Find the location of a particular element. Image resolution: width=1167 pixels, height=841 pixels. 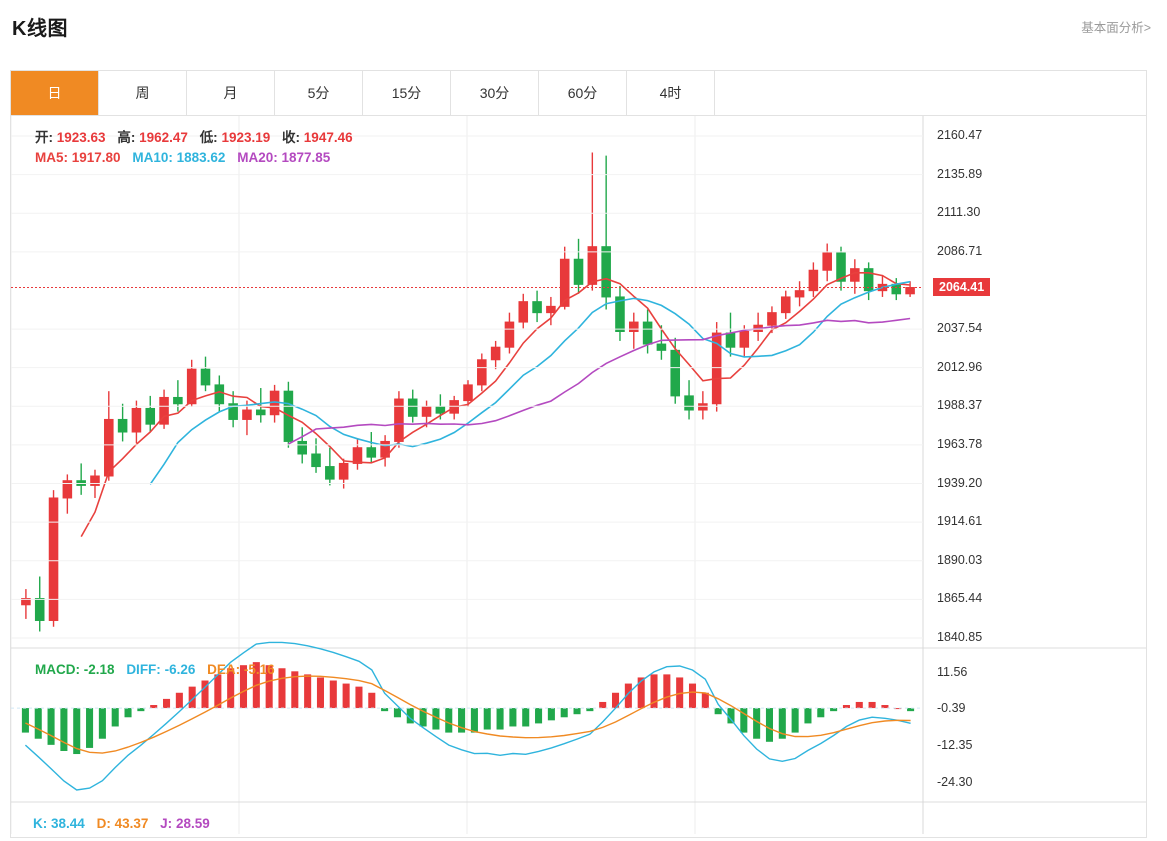

open-label: 开: is located at coordinates (44, 137).